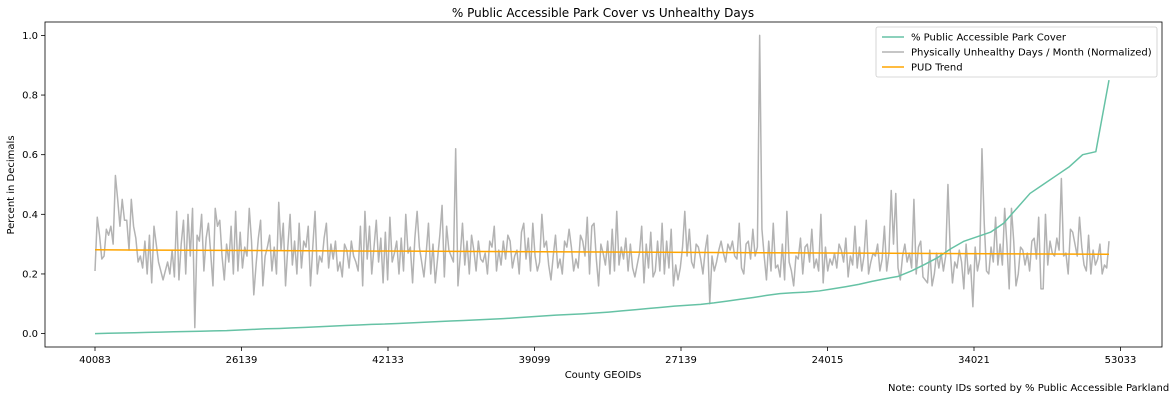  Describe the element at coordinates (95, 360) in the screenshot. I see `x-tick-label: 40083` at that location.